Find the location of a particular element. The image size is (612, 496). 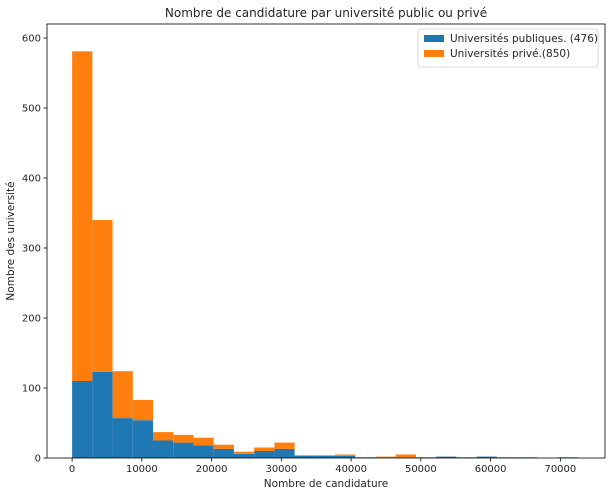

bar-series1-bin5 is located at coordinates (163, 449).